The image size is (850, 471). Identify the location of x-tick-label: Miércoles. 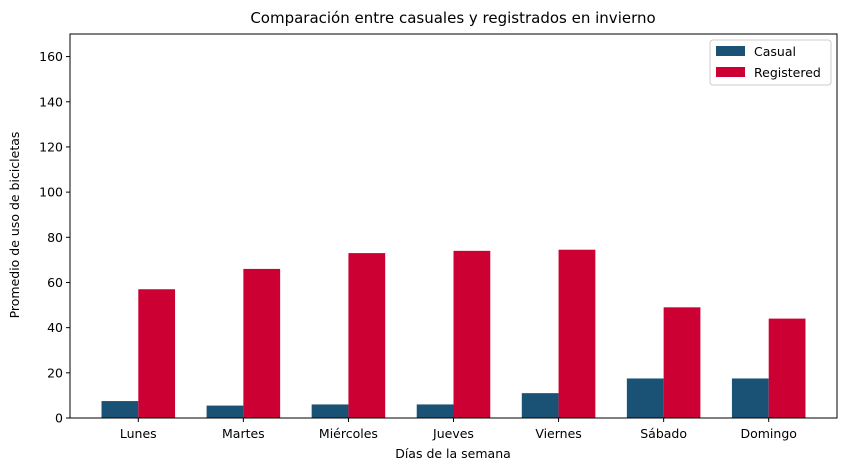
(348, 433).